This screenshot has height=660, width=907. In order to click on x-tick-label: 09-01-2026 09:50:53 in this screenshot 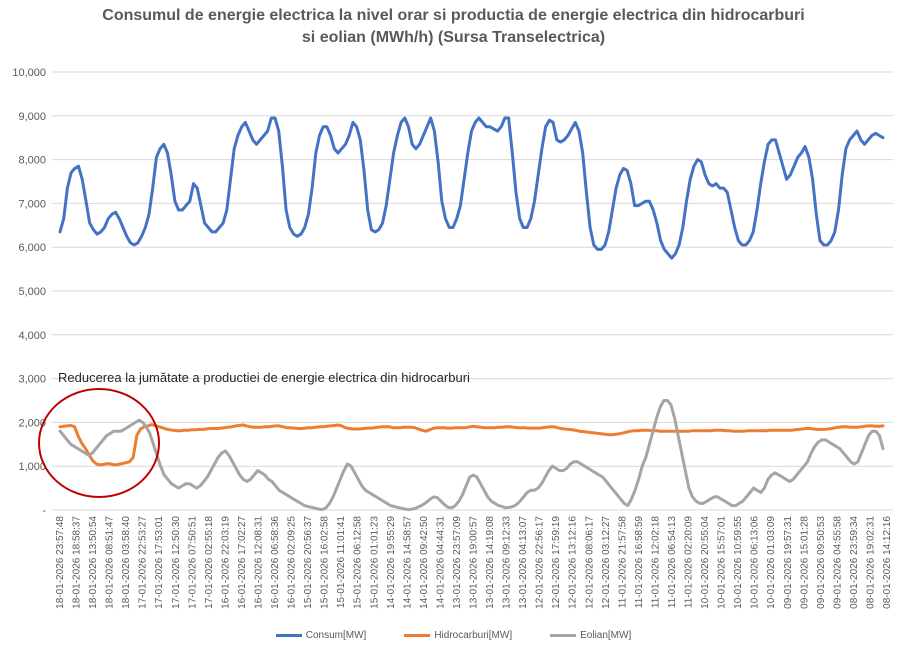, I will do `click(821, 562)`.